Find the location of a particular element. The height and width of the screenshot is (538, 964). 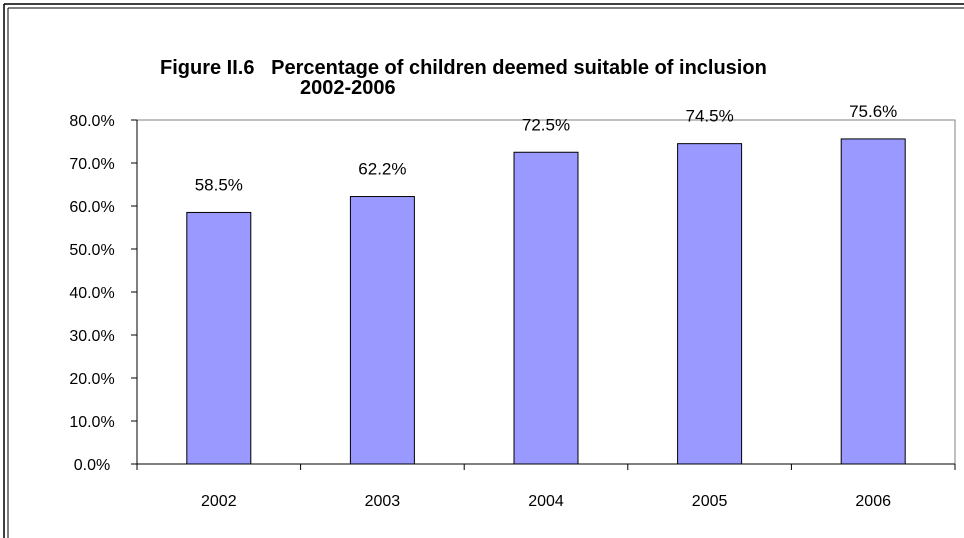

y-tick-label: 40.0% is located at coordinates (91, 293).